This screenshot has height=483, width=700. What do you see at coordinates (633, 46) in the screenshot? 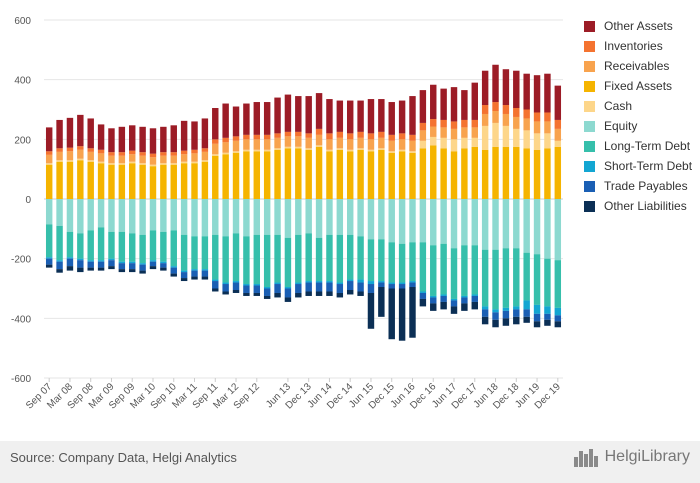
I see `legend-label: Inventories` at bounding box center [633, 46].